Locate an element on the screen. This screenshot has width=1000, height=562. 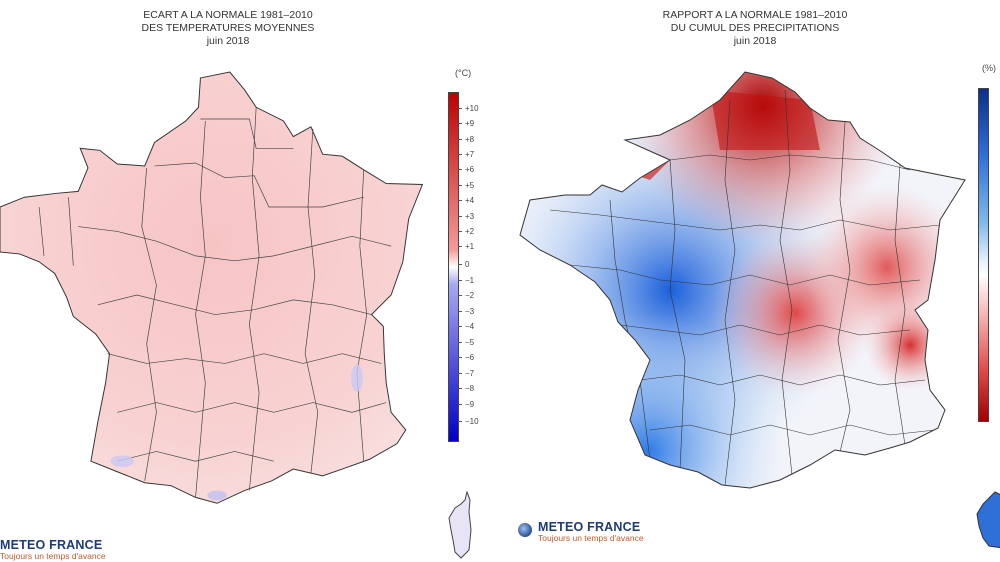
tick: 0 is located at coordinates (463, 264).